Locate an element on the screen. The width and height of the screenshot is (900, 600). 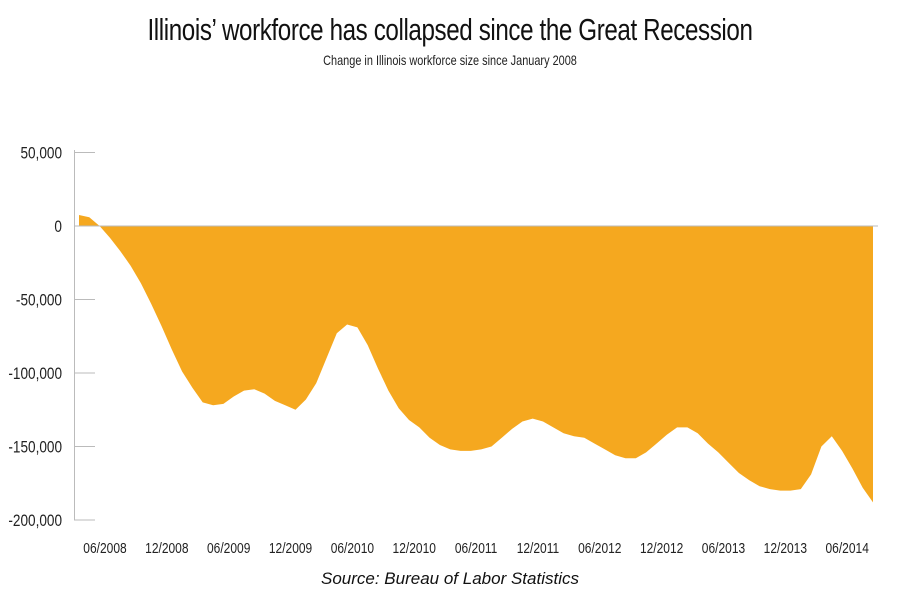
x-tick-label: 12/2009 is located at coordinates (290, 548).